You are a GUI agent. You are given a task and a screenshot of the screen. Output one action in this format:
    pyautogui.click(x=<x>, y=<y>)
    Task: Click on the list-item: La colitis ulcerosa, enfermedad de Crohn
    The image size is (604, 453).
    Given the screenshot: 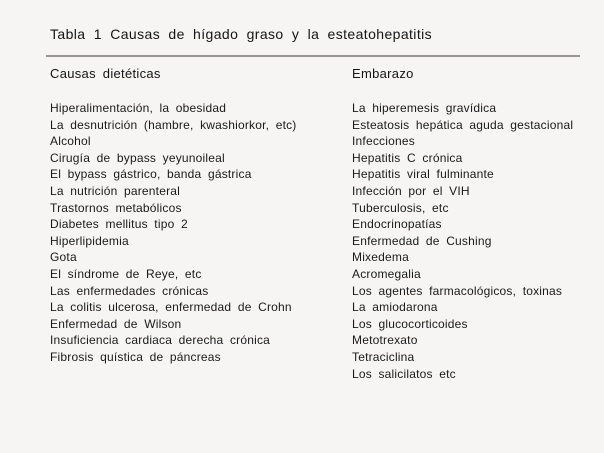 What is the action you would take?
    pyautogui.click(x=171, y=307)
    